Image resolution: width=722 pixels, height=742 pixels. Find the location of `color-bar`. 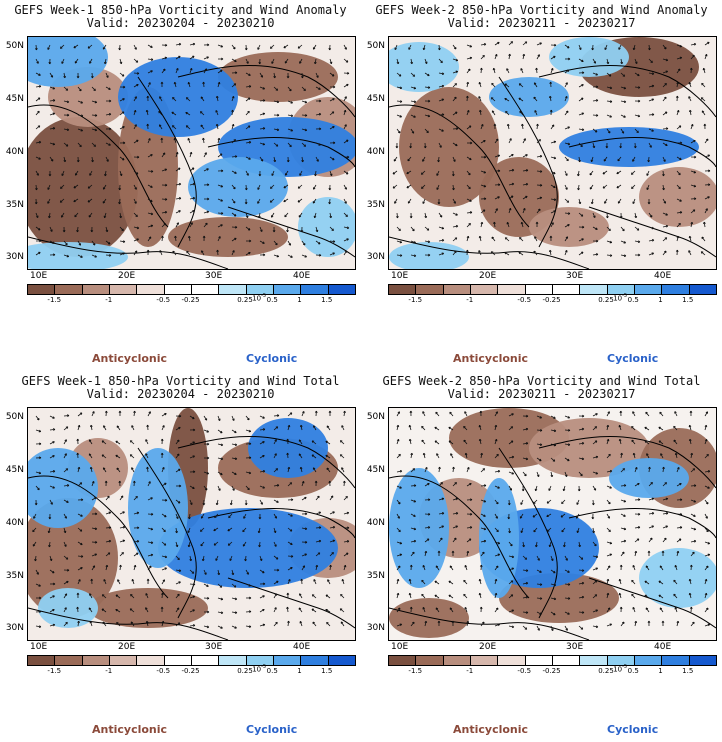

color-bar is located at coordinates (552, 289).